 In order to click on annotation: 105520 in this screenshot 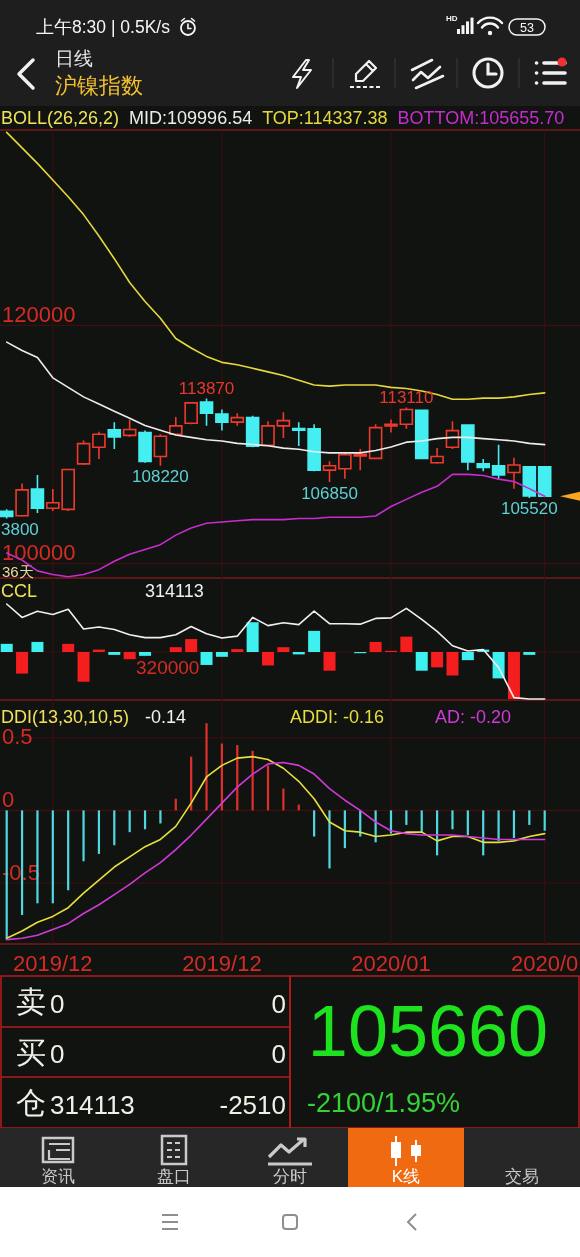, I will do `click(529, 509)`.